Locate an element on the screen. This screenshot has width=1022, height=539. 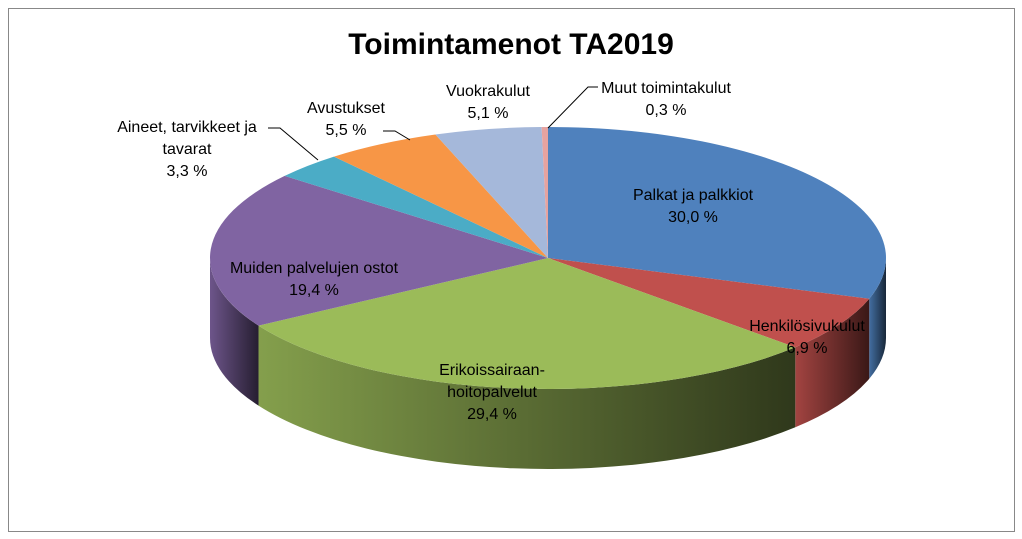
category-label: Vuokrakulut is located at coordinates (488, 91).